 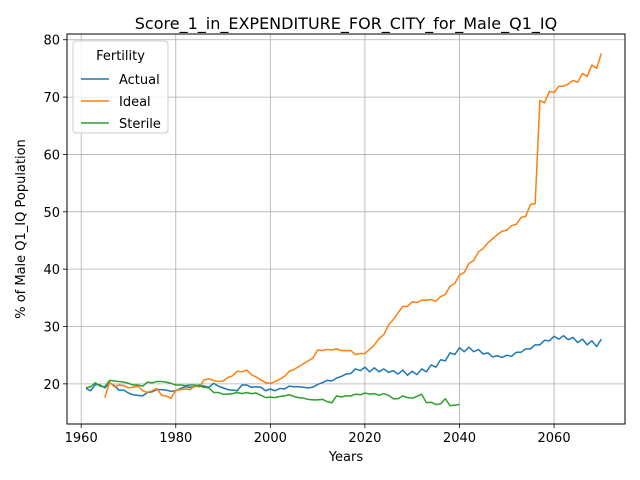 I want to click on series-line-sterile, so click(x=272, y=393).